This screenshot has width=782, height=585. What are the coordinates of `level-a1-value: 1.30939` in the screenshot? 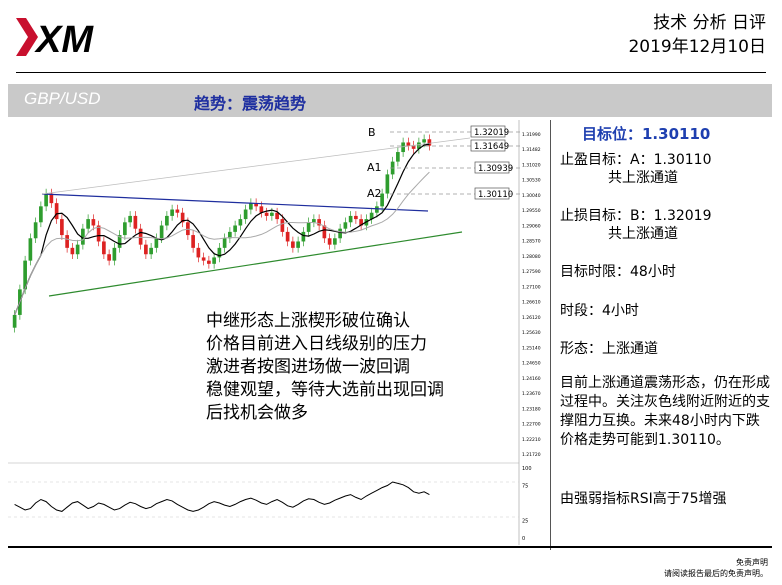 It's located at (495, 169).